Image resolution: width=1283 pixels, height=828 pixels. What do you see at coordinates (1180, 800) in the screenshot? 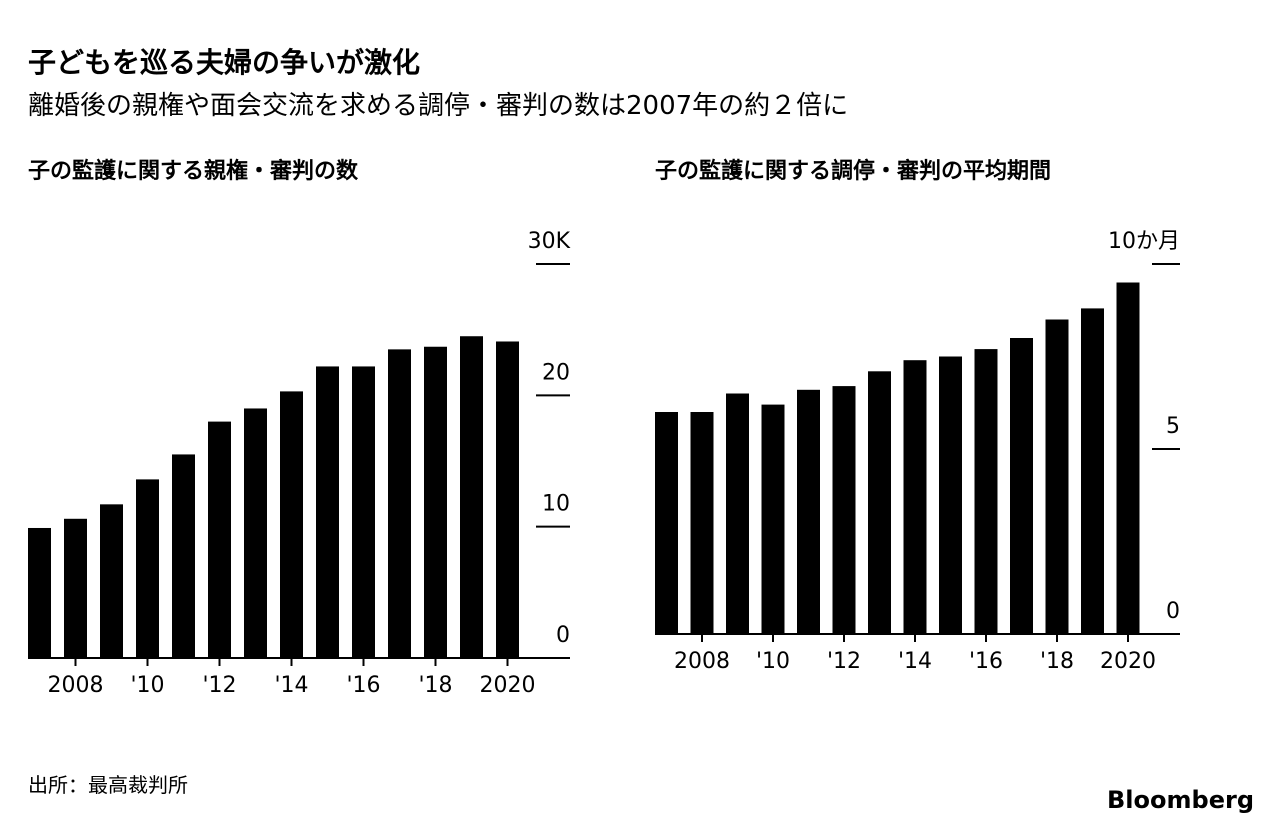
I see `brand: Bloomberg` at bounding box center [1180, 800].